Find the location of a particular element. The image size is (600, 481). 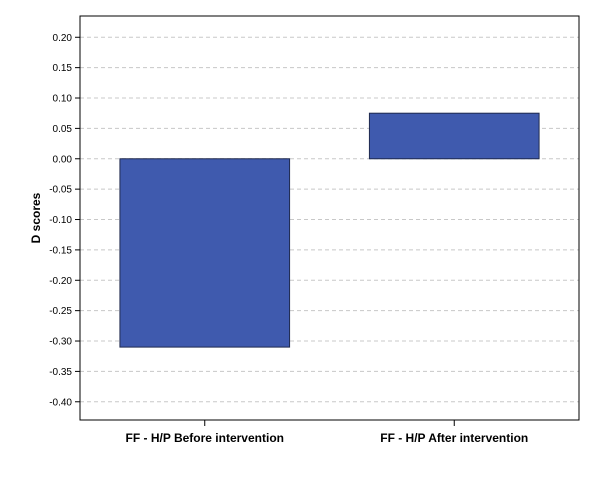

y-tick-label: 0.00 is located at coordinates (63, 159).